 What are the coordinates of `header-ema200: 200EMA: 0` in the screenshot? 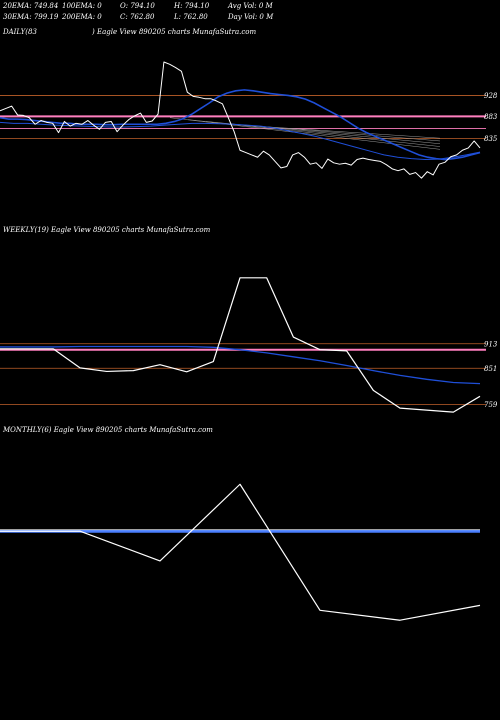 It's located at (82, 17).